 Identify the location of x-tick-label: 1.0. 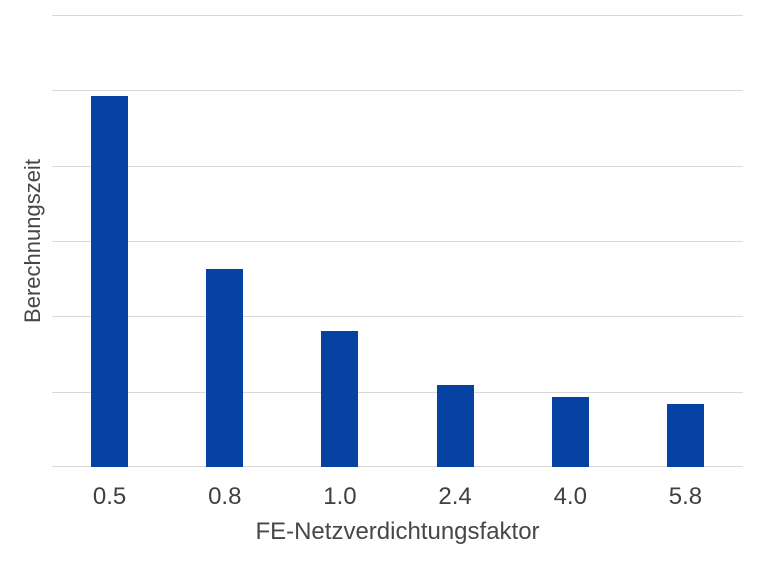
(340, 496).